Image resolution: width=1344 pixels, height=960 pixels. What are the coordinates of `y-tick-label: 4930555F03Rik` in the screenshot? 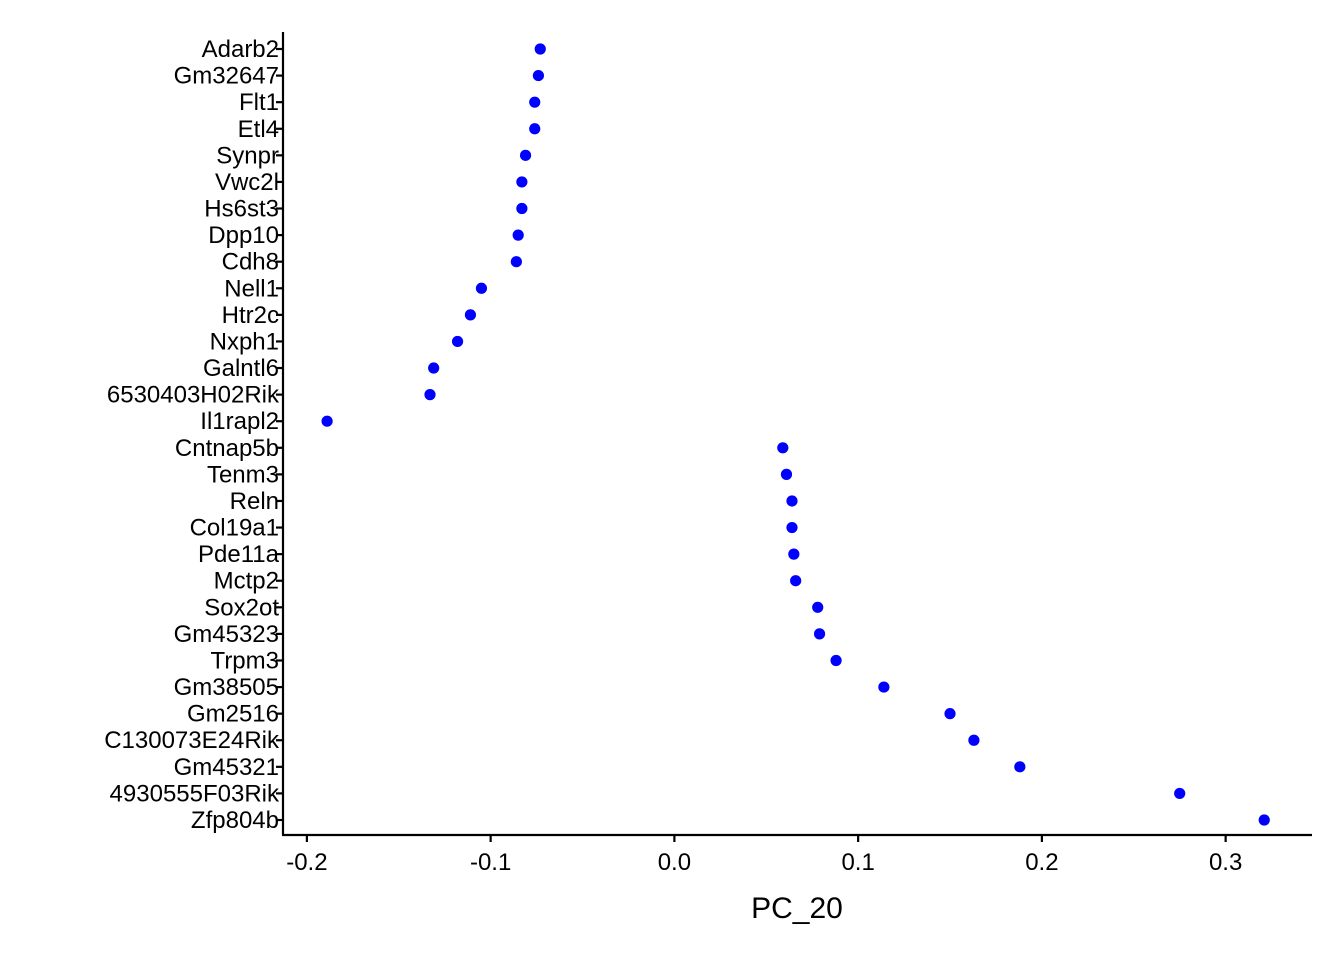 It's located at (195, 793).